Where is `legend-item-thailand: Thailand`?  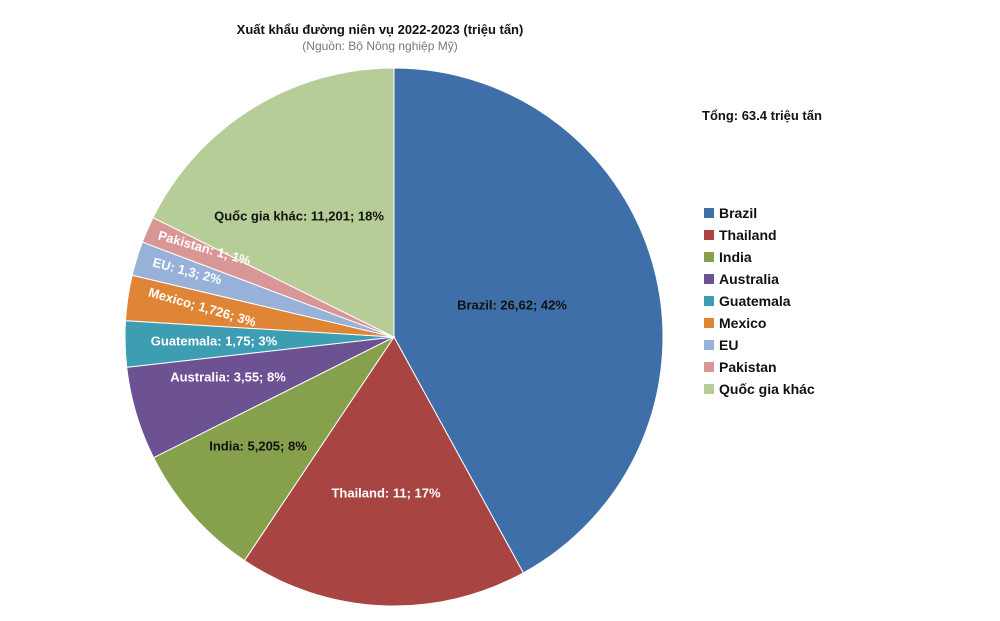 legend-item-thailand: Thailand is located at coordinates (759, 235).